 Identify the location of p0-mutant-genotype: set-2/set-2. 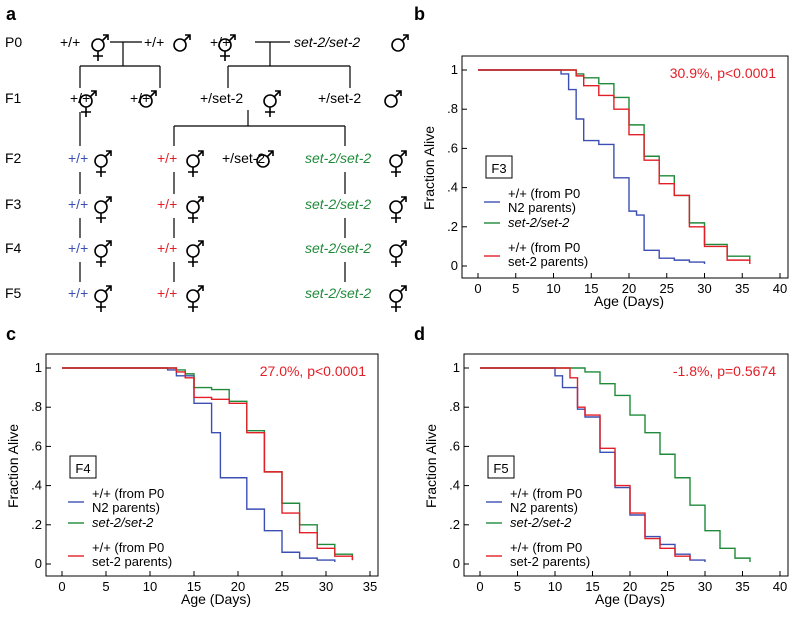
(327, 42).